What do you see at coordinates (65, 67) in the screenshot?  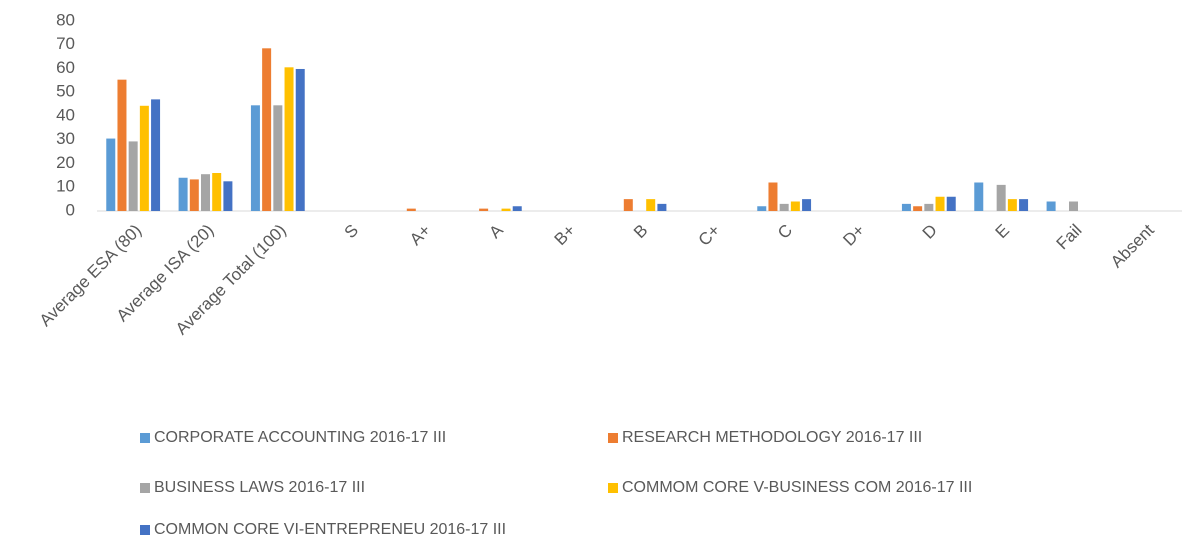 I see `y-tick-label: 60` at bounding box center [65, 67].